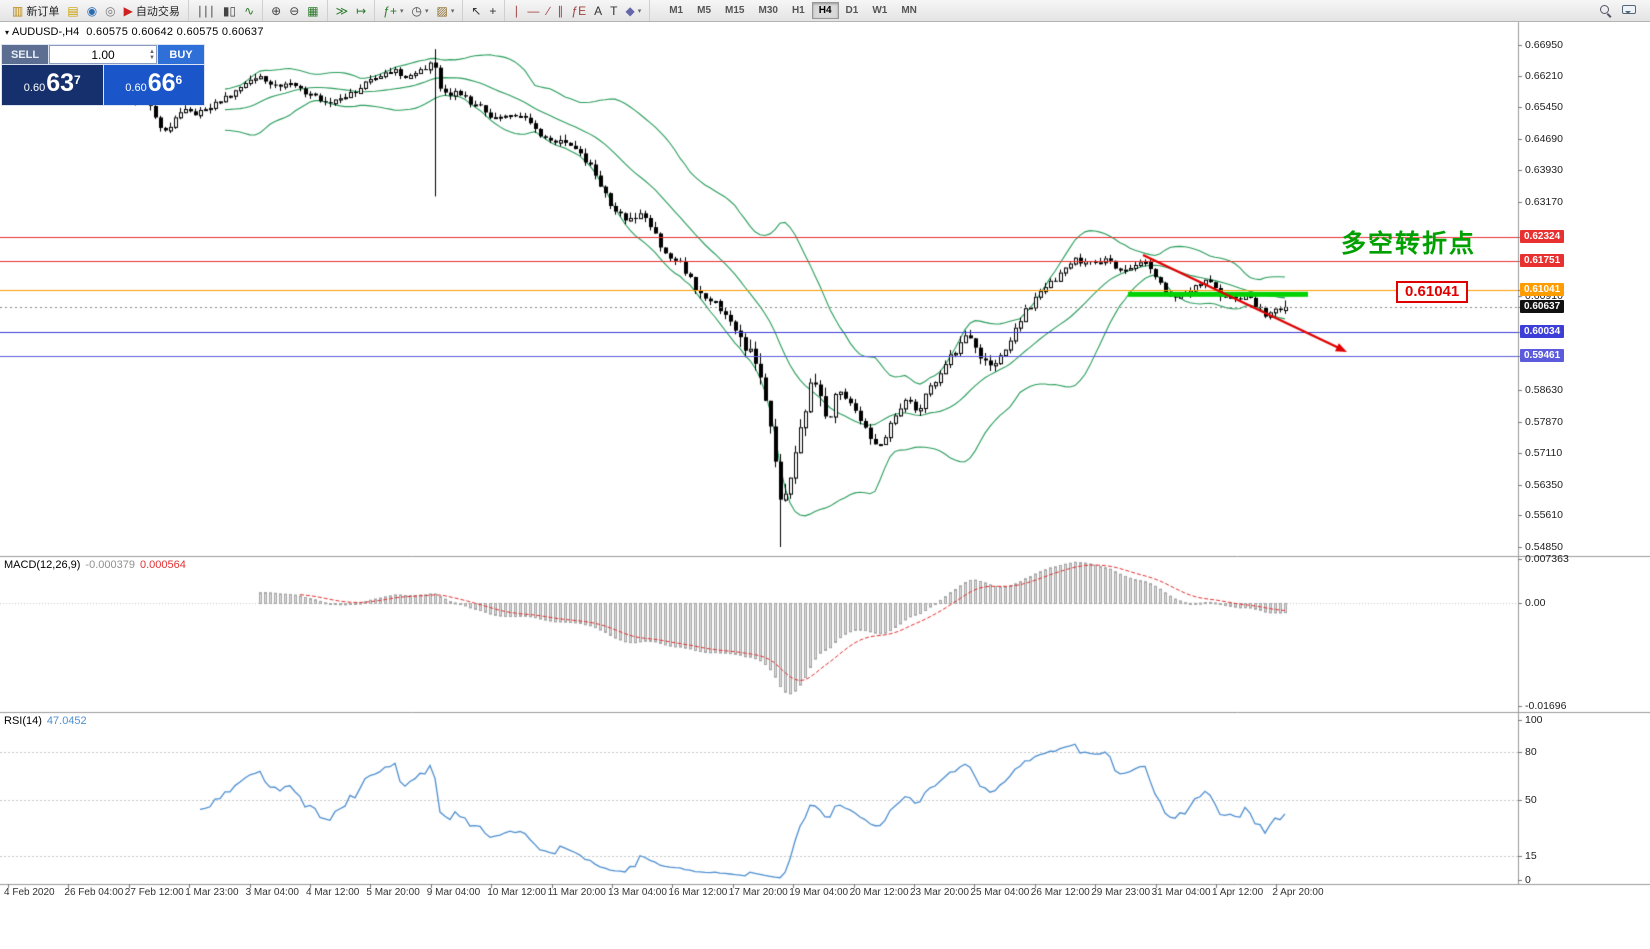  What do you see at coordinates (393, 892) in the screenshot?
I see `time-axis-label: 5 Mar 20:00` at bounding box center [393, 892].